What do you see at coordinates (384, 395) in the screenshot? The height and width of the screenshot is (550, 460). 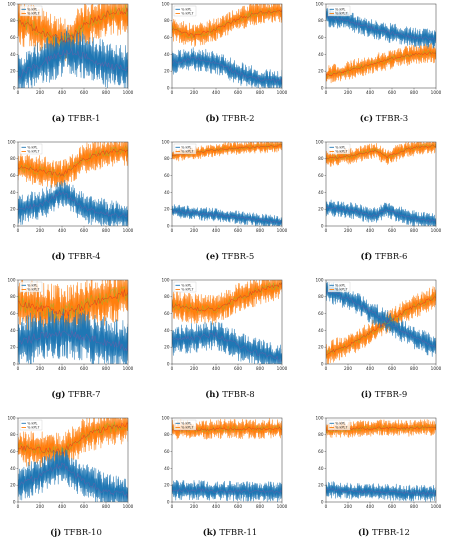 I see `panel-caption: (i) TFBR-9` at bounding box center [384, 395].